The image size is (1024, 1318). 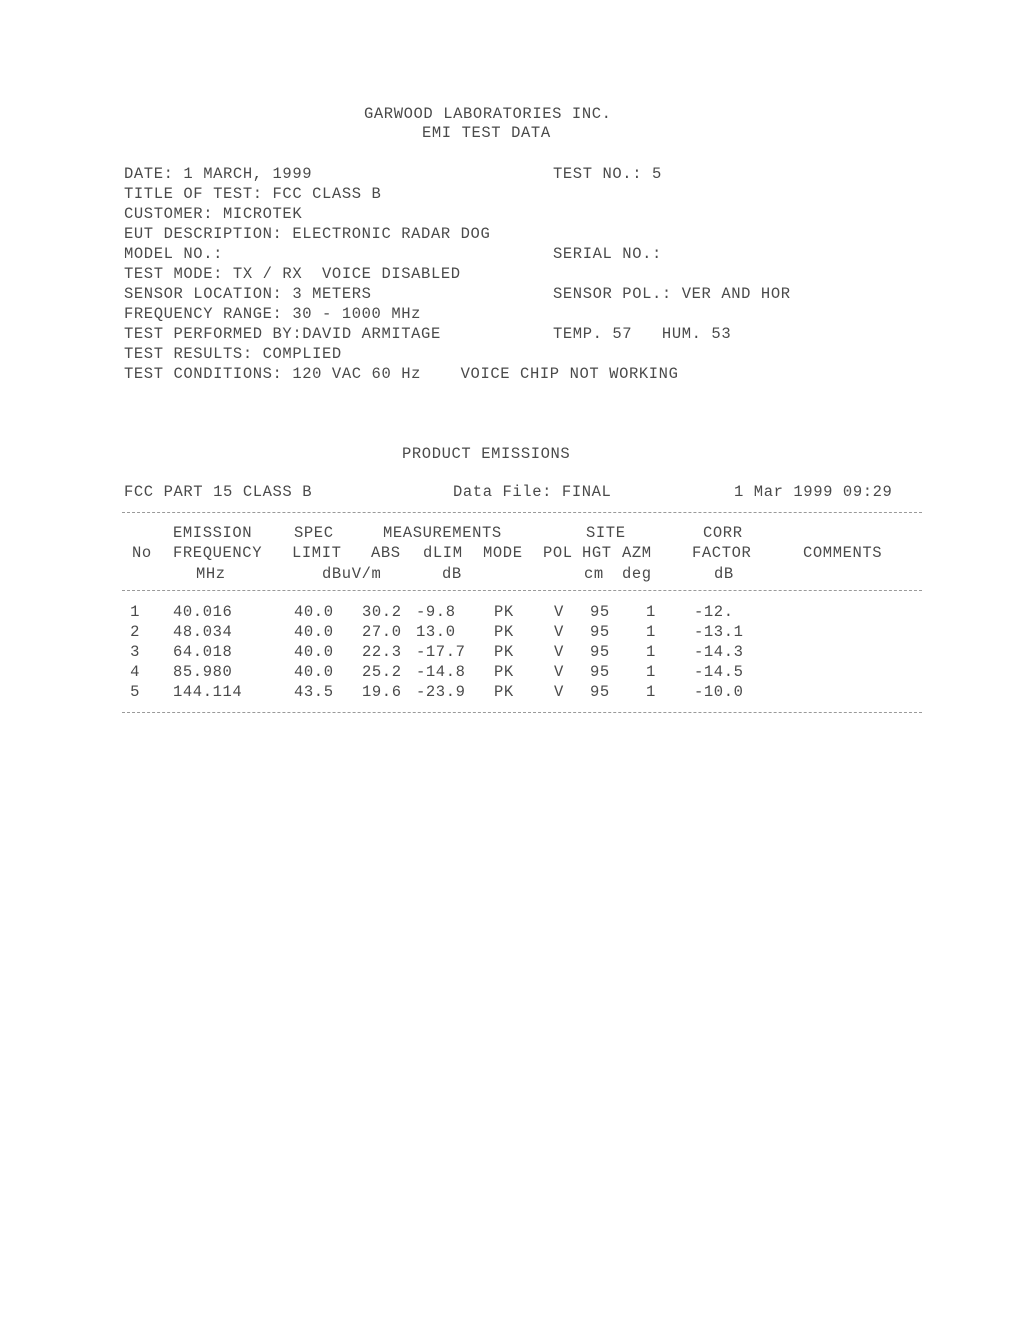 What do you see at coordinates (386, 553) in the screenshot?
I see `header-abs: ABS` at bounding box center [386, 553].